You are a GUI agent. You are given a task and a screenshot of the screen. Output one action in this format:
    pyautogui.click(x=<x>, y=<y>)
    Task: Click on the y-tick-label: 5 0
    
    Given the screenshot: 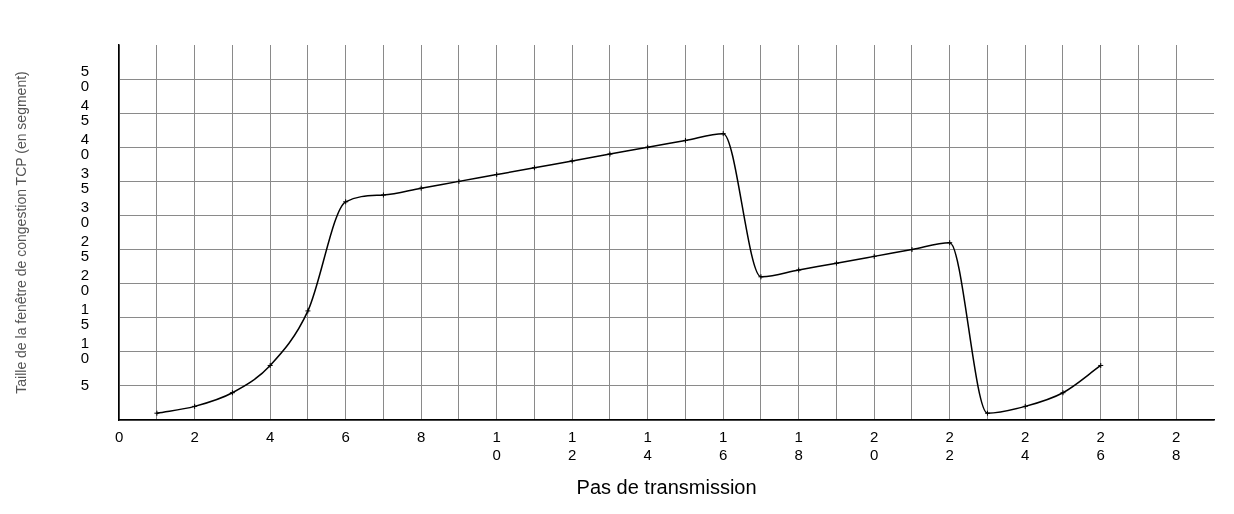 What is the action you would take?
    pyautogui.click(x=85, y=77)
    